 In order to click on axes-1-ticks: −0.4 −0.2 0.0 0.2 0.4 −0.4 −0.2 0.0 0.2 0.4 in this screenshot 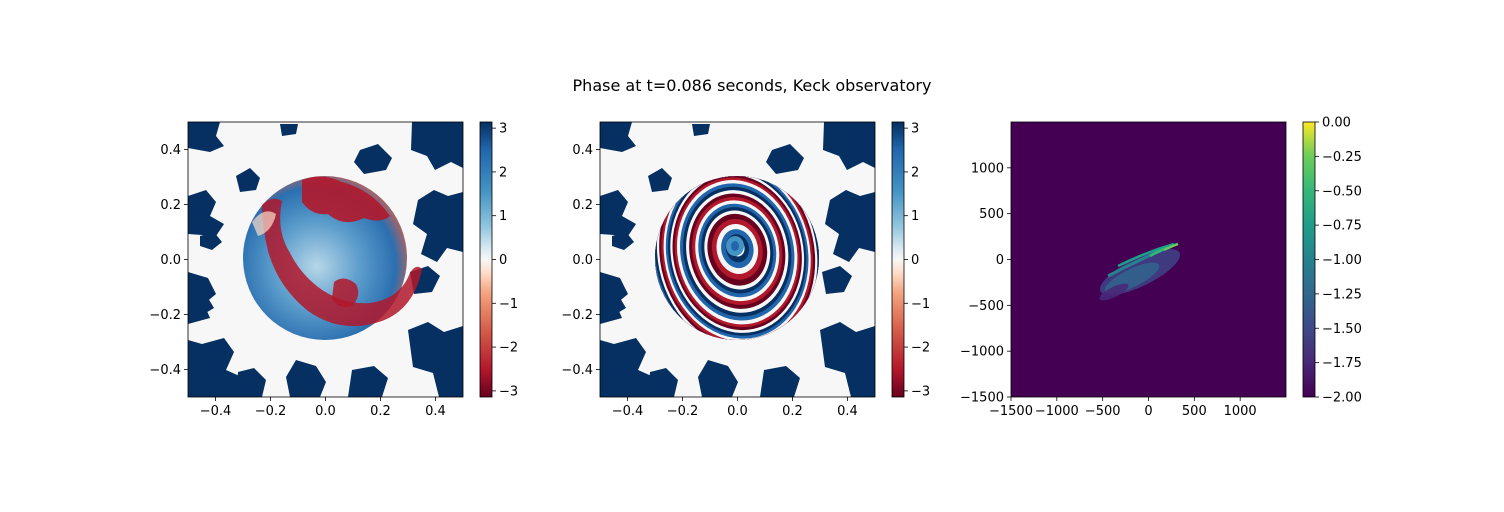, I will do `click(297, 281)`.